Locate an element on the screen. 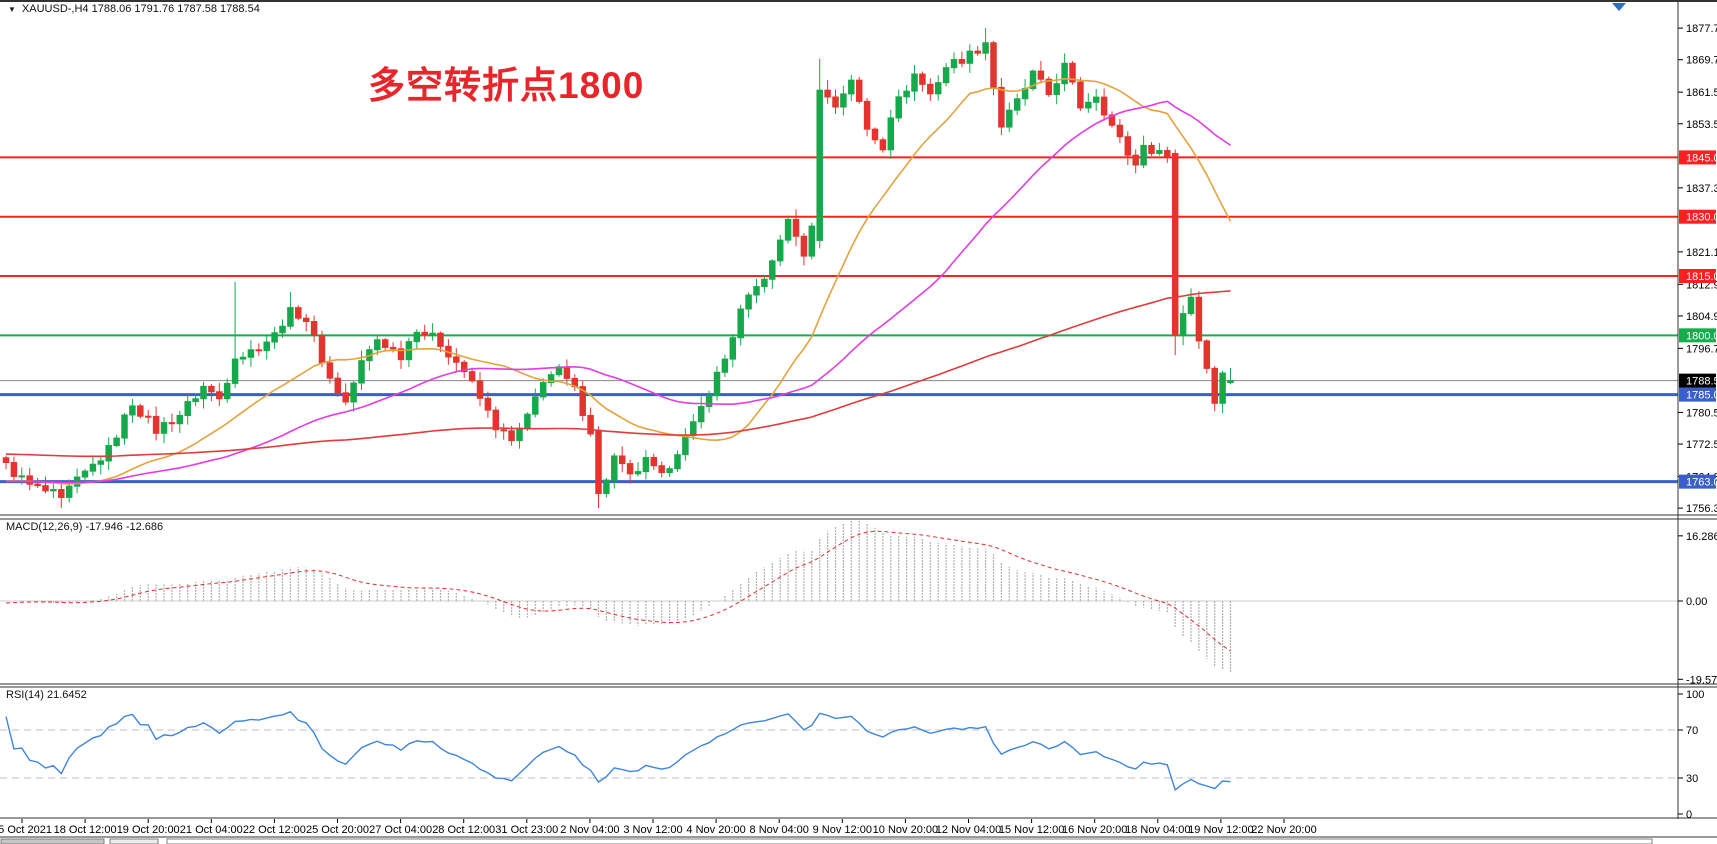 The height and width of the screenshot is (844, 1717). price-tick-label: 1796.70 is located at coordinates (1701, 349).